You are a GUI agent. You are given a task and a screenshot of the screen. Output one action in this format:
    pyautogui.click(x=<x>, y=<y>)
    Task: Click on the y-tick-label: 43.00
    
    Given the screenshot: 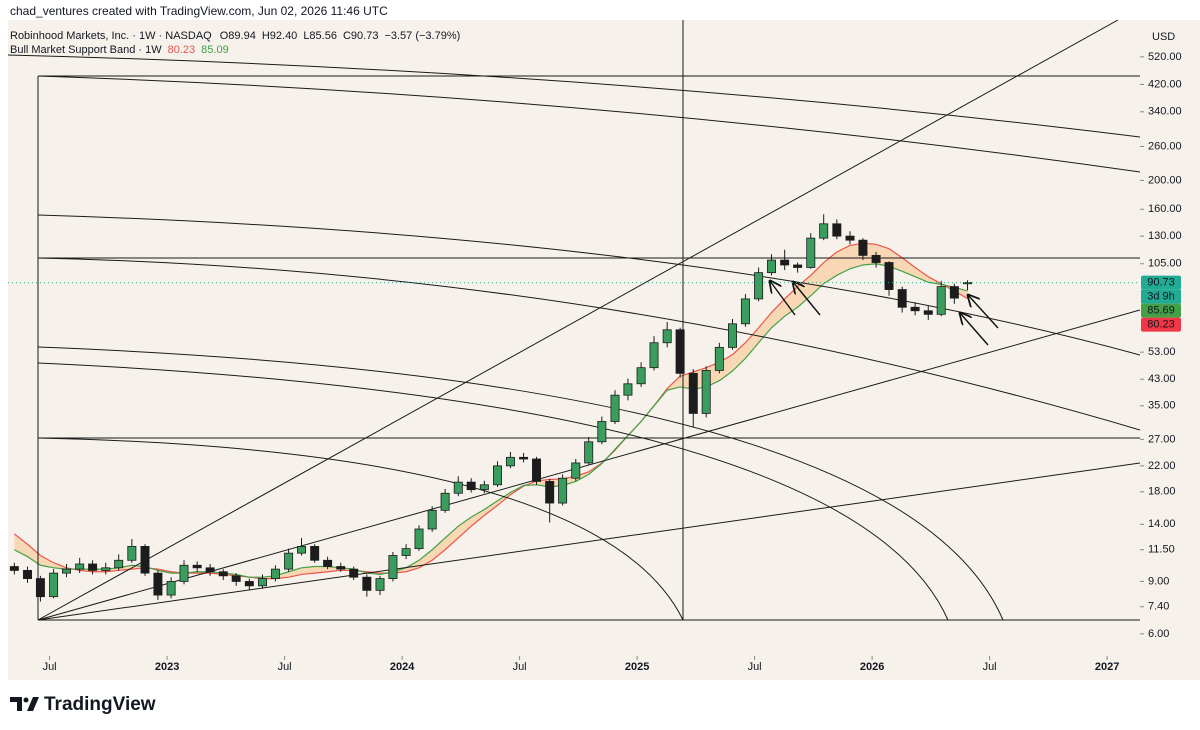 What is the action you would take?
    pyautogui.click(x=1162, y=379)
    